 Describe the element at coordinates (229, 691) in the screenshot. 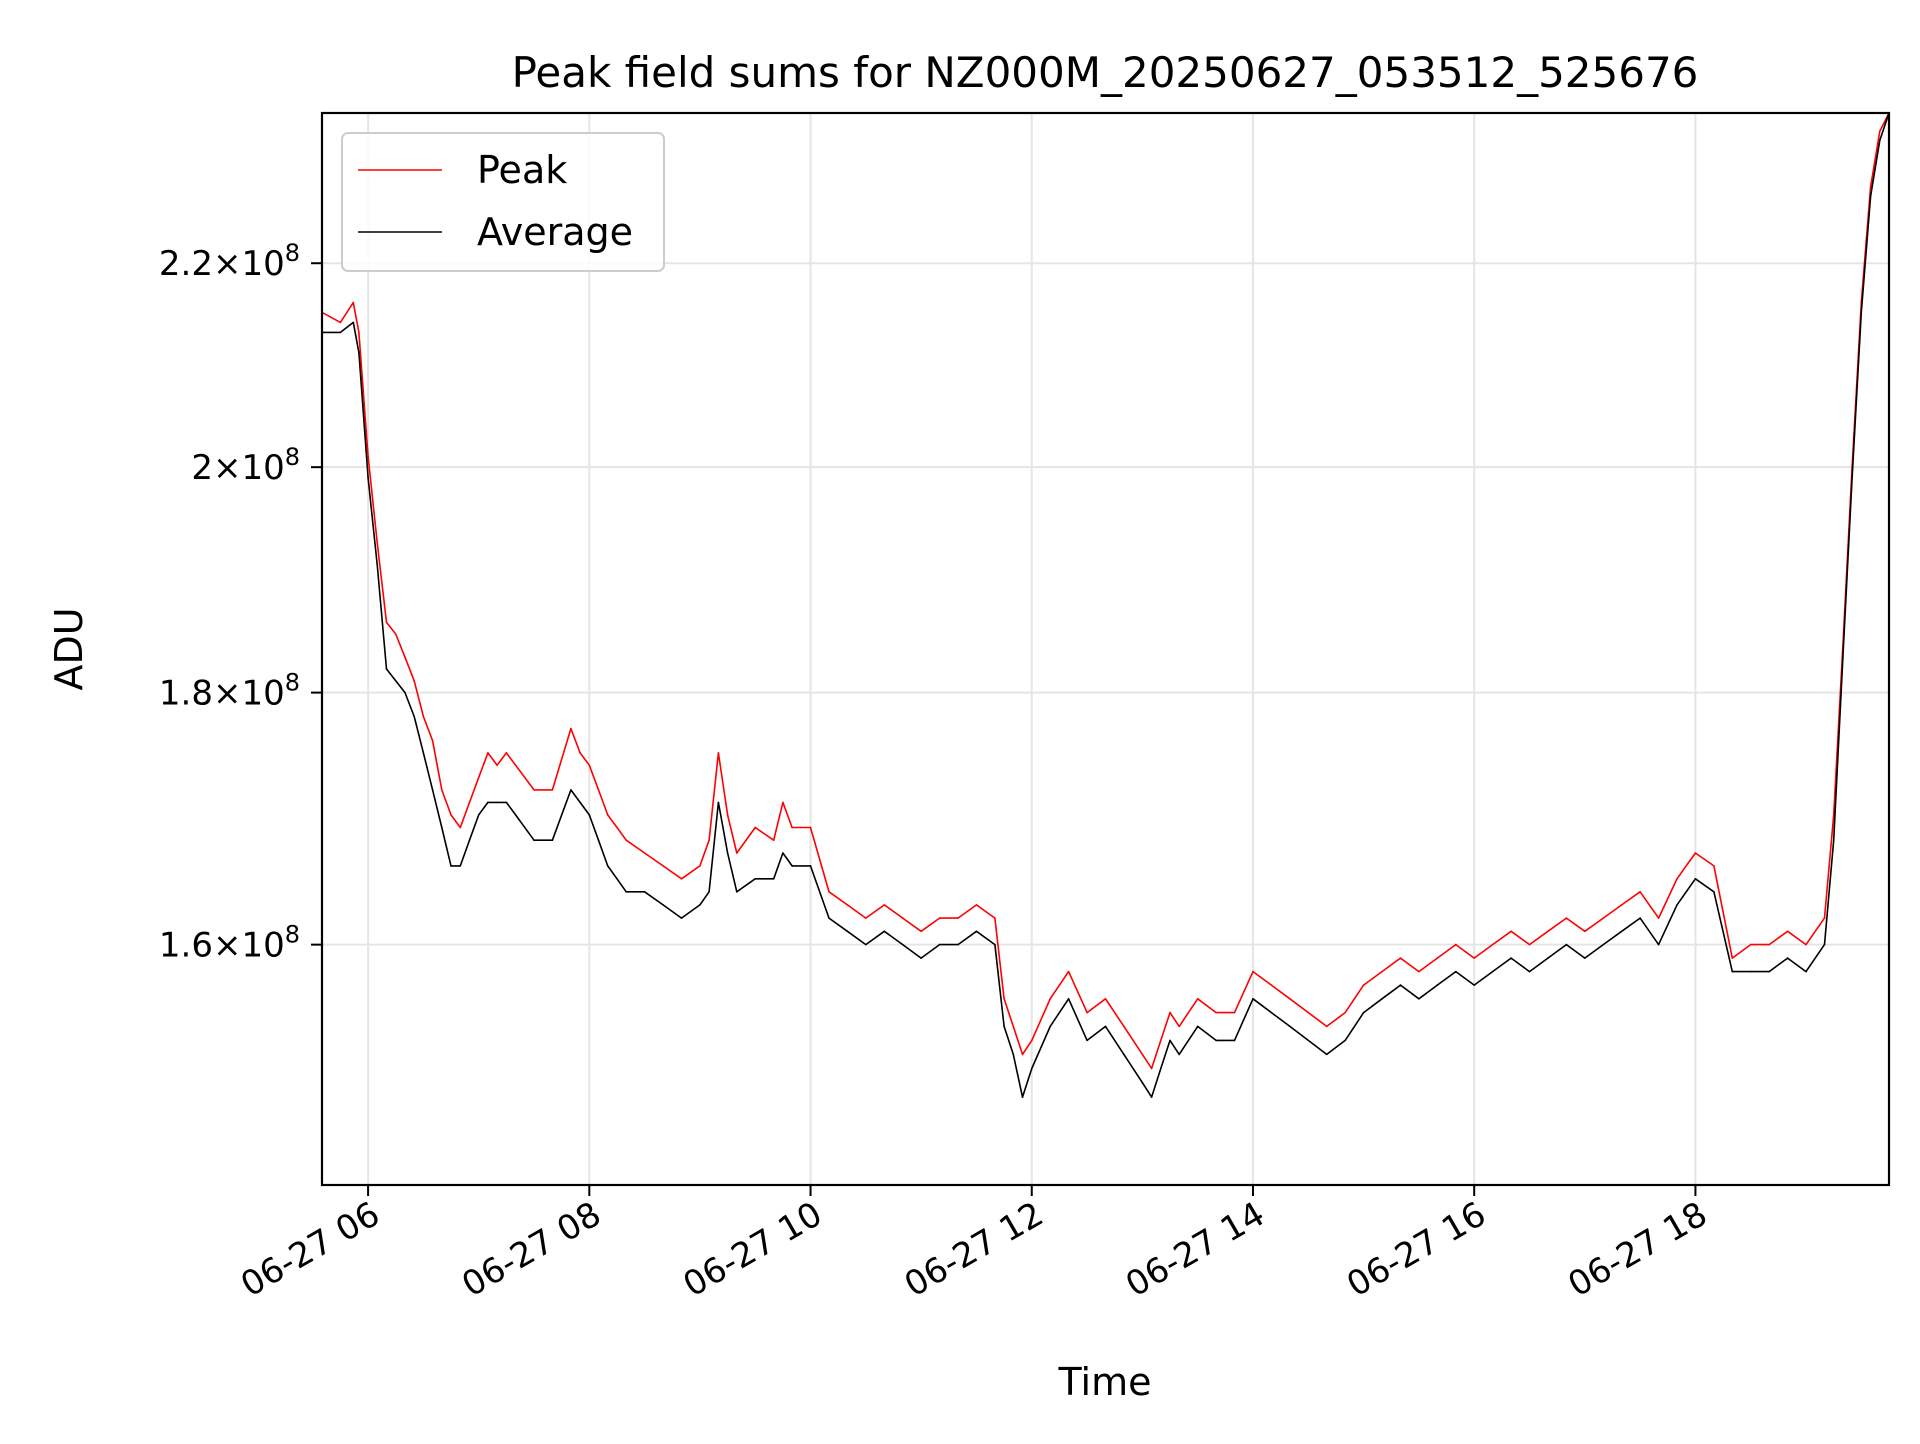

I see `y-tick-label: 1.8×108` at that location.